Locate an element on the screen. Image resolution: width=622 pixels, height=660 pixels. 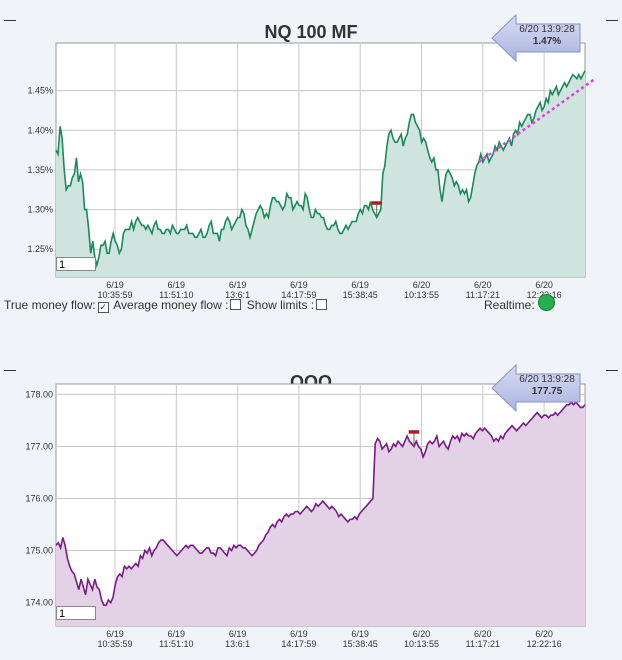
y-tick-label: 176.00 is located at coordinates (39, 498).